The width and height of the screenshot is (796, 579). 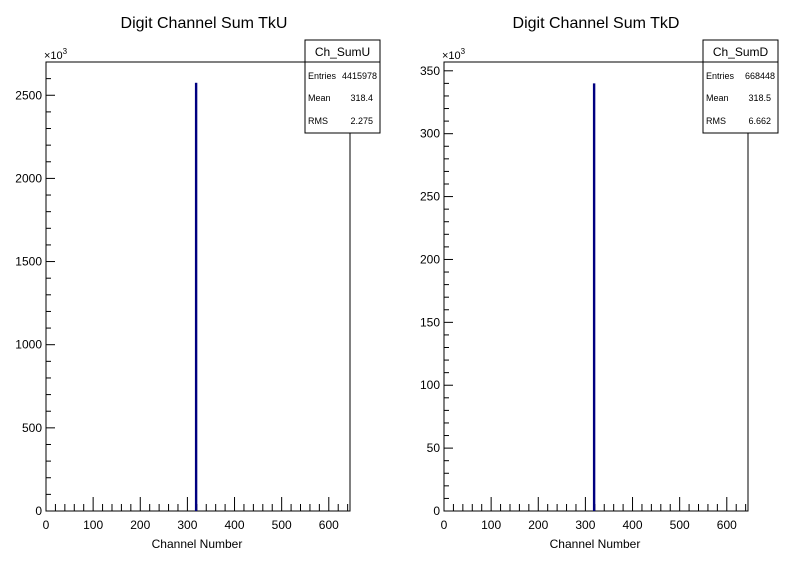 I want to click on y-tick-label: 200, so click(x=430, y=259).